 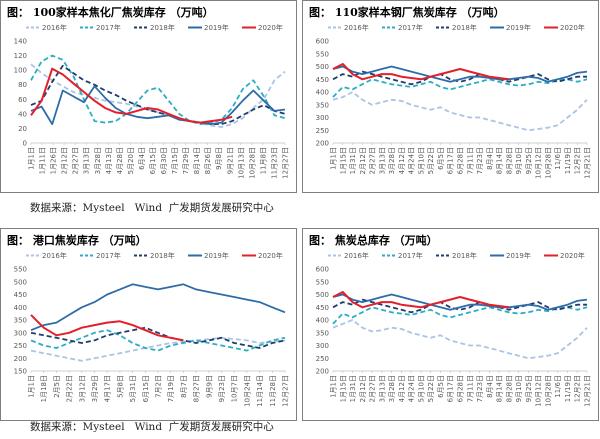 I want to click on x-tick-label: 6月17日, so click(x=451, y=388).